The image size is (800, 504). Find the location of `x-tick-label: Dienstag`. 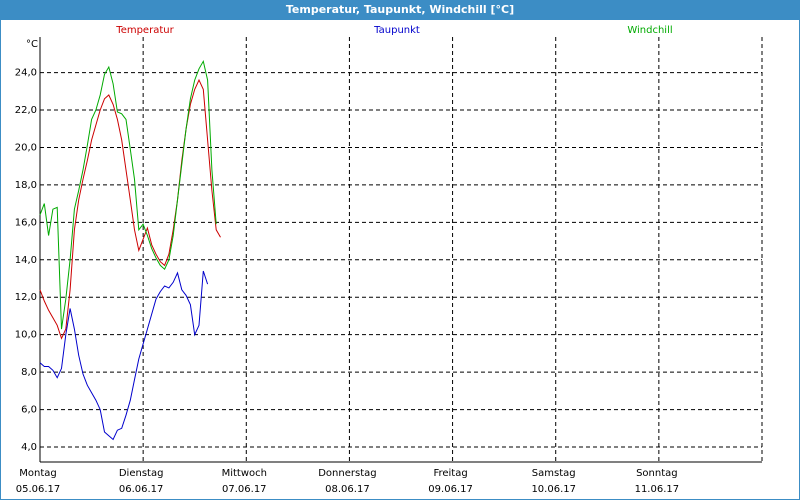

x-tick-label: Dienstag is located at coordinates (141, 473).